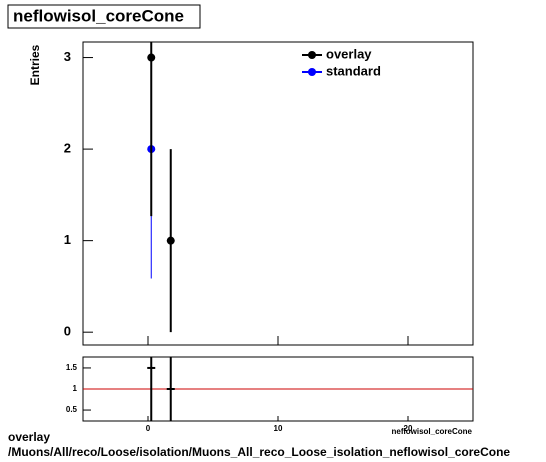  I want to click on plot-area, so click(161, 187).